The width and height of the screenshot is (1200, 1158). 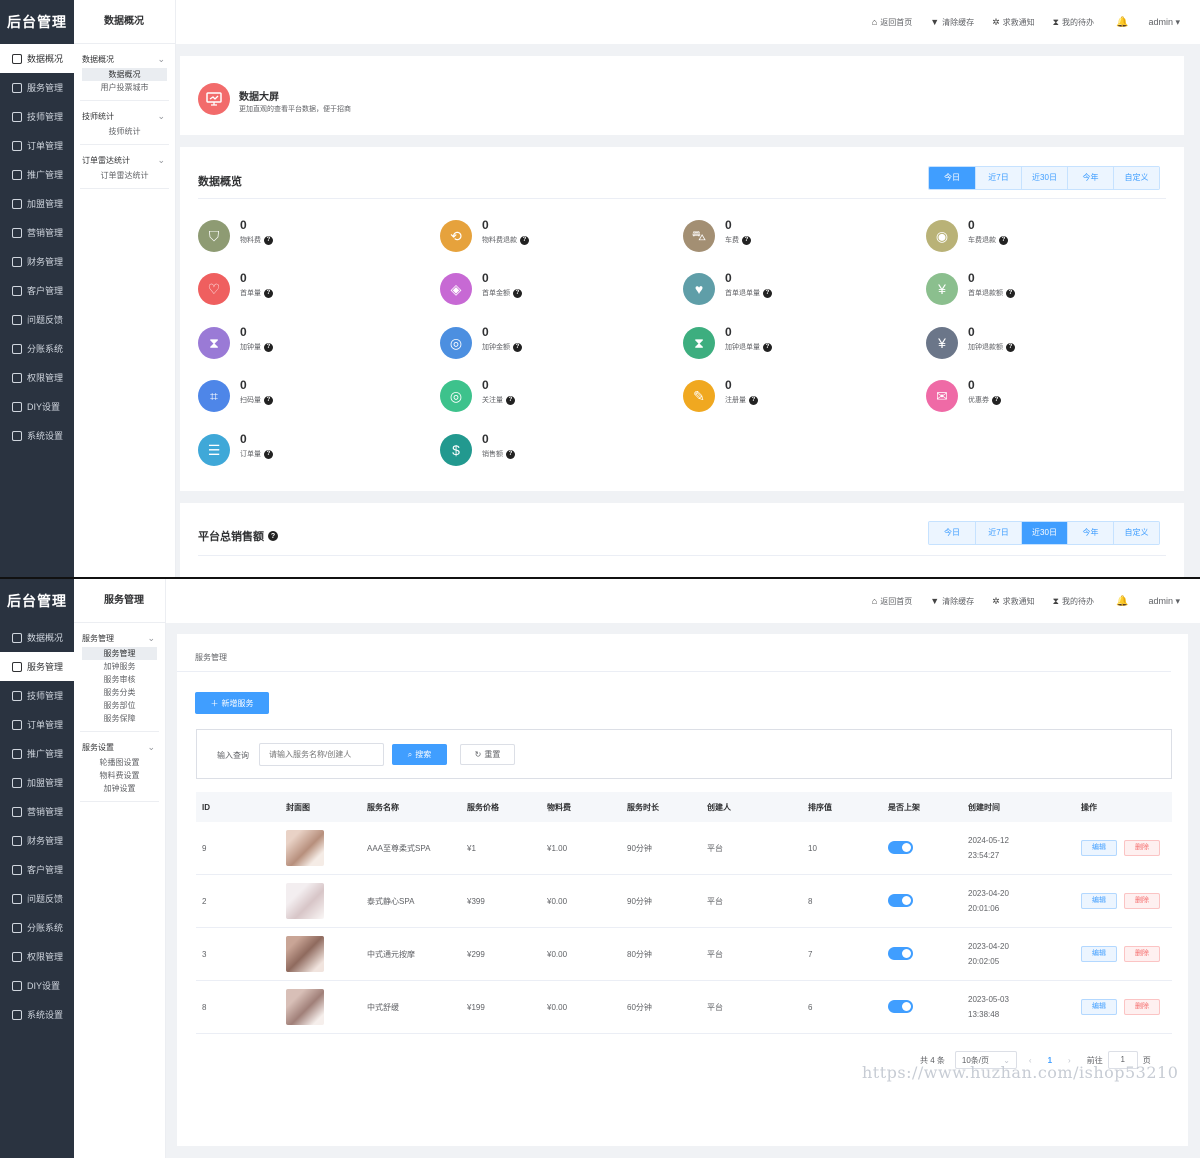 I want to click on submenu-item: 服务部位, so click(x=119, y=705).